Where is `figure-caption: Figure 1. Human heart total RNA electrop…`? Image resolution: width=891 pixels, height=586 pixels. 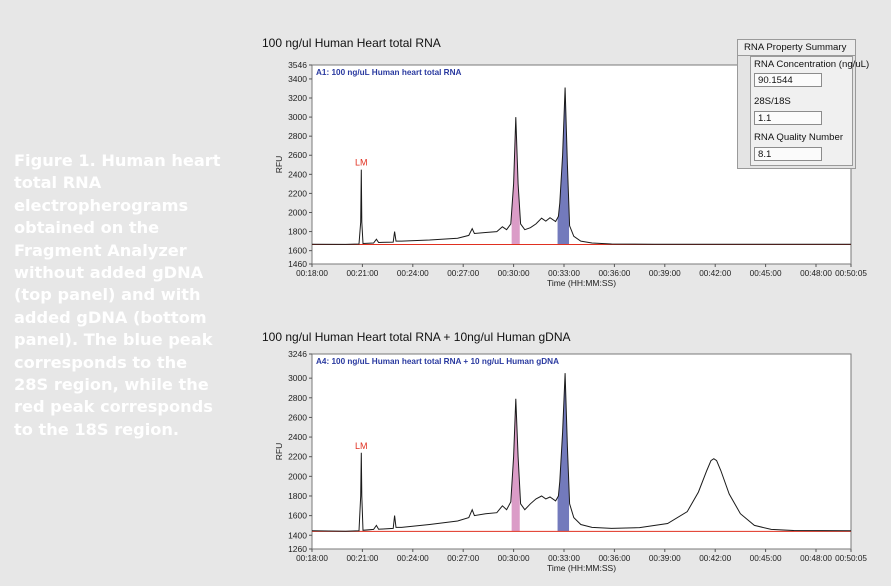 figure-caption: Figure 1. Human heart total RNA electrop… is located at coordinates (117, 295).